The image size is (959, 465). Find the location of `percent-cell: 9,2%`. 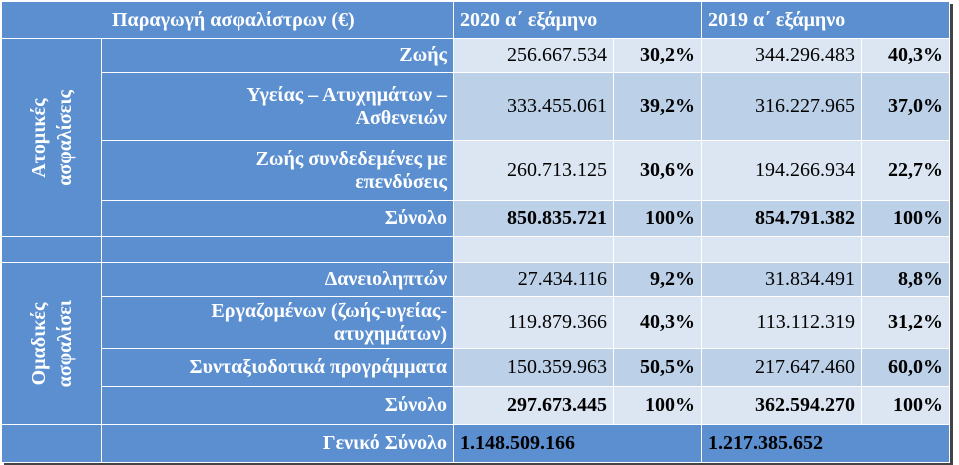

percent-cell: 9,2% is located at coordinates (657, 279).